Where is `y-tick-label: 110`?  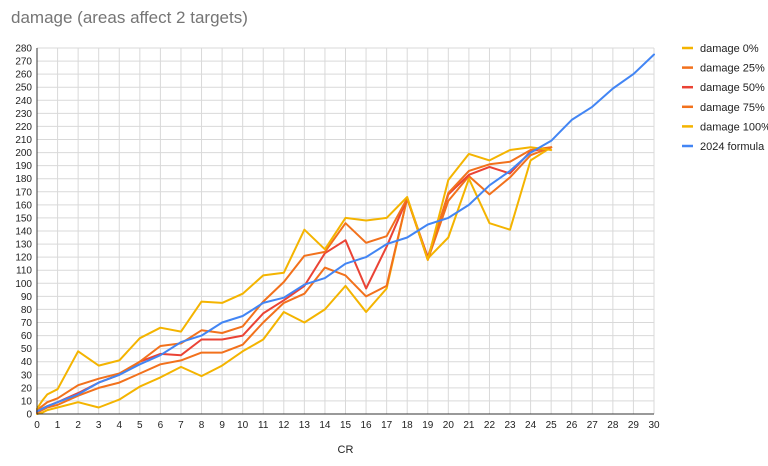 y-tick-label: 110 is located at coordinates (24, 271).